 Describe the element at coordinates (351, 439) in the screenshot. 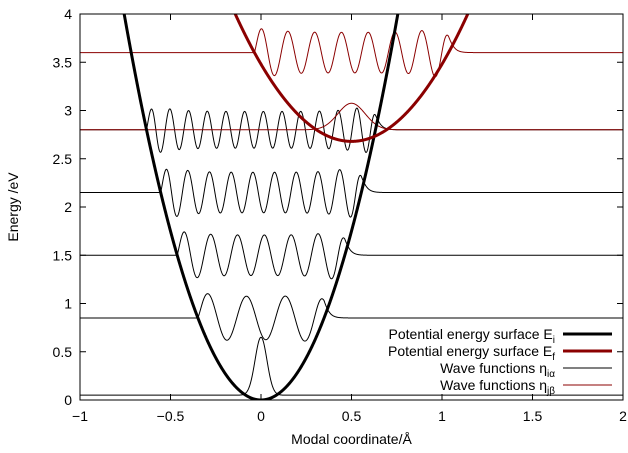

I see `x-axis-label: Modal coordinate/Å` at that location.